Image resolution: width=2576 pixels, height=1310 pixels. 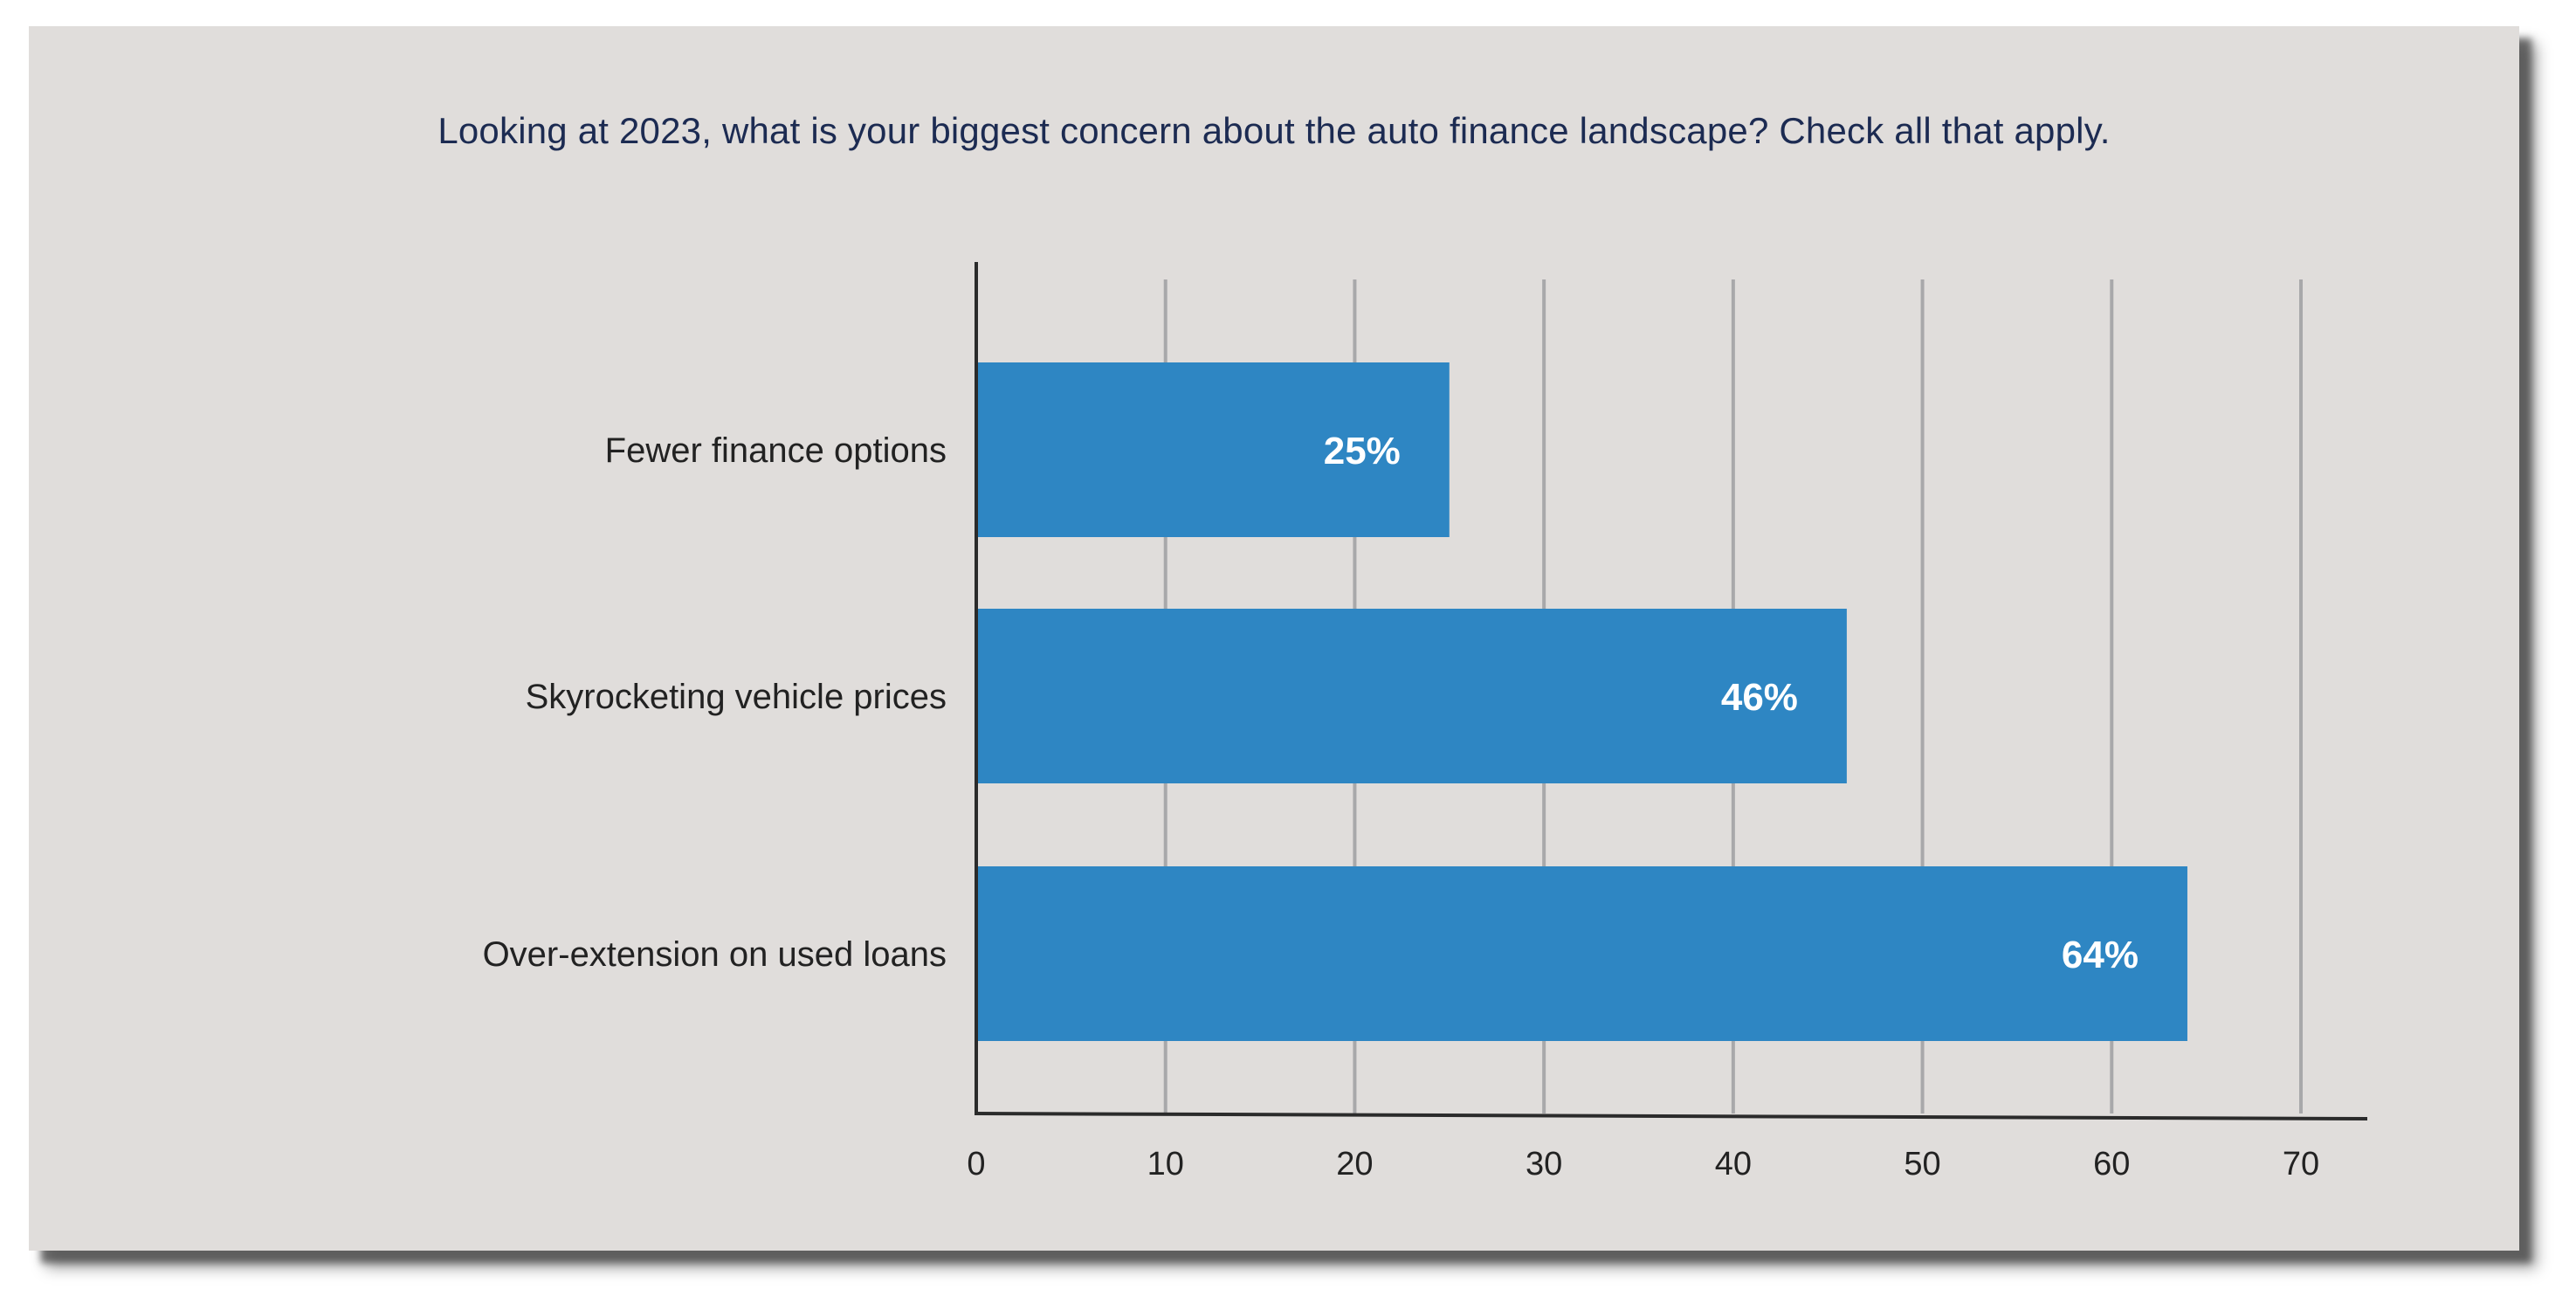 What do you see at coordinates (2301, 1164) in the screenshot?
I see `x-tick-label: 70` at bounding box center [2301, 1164].